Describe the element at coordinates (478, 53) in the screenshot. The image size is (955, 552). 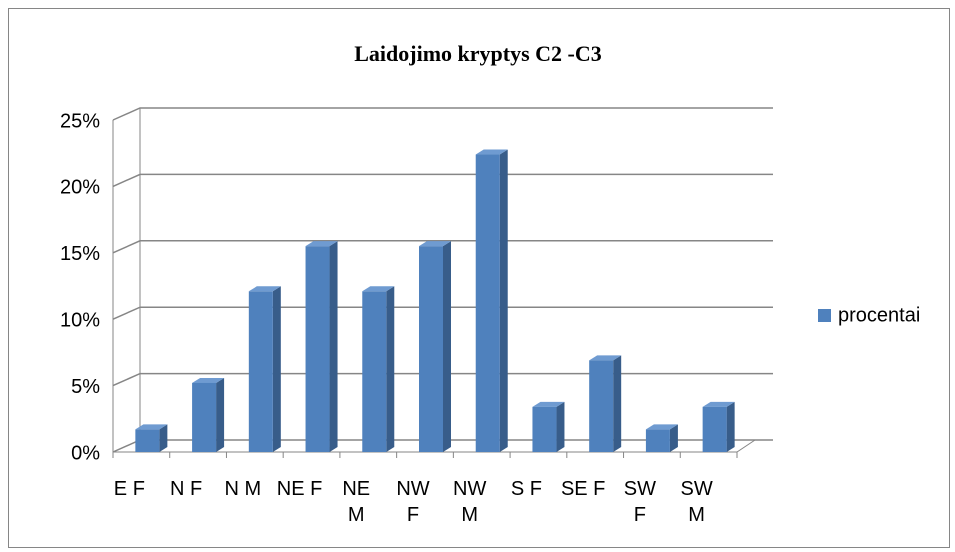
I see `chart-title: Laidojimo kryptys C2 -C3` at that location.